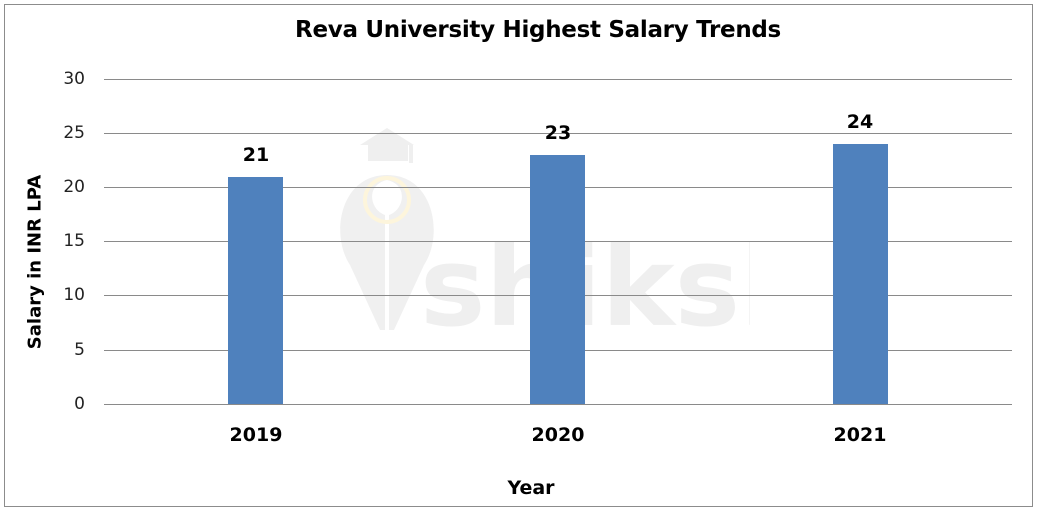 This screenshot has height=522, width=1043. I want to click on chart-title: Reva University Highest Salary Trends, so click(538, 30).